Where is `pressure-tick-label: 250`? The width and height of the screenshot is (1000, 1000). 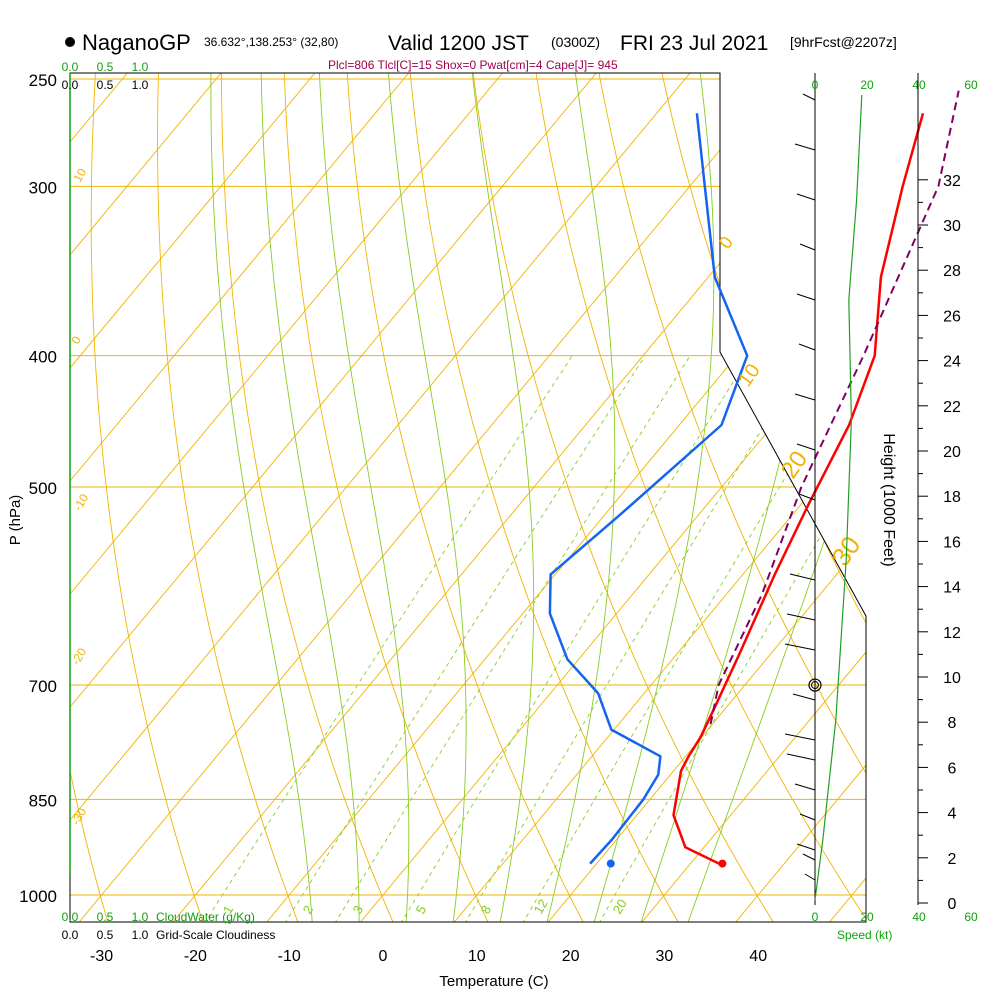 pressure-tick-label: 250 is located at coordinates (43, 80).